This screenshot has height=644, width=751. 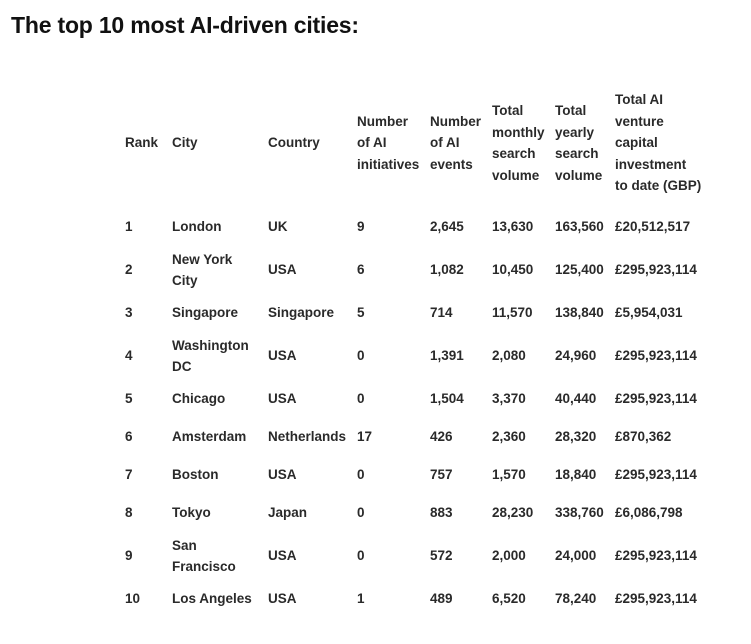 What do you see at coordinates (191, 513) in the screenshot?
I see `cell-city: Tokyo` at bounding box center [191, 513].